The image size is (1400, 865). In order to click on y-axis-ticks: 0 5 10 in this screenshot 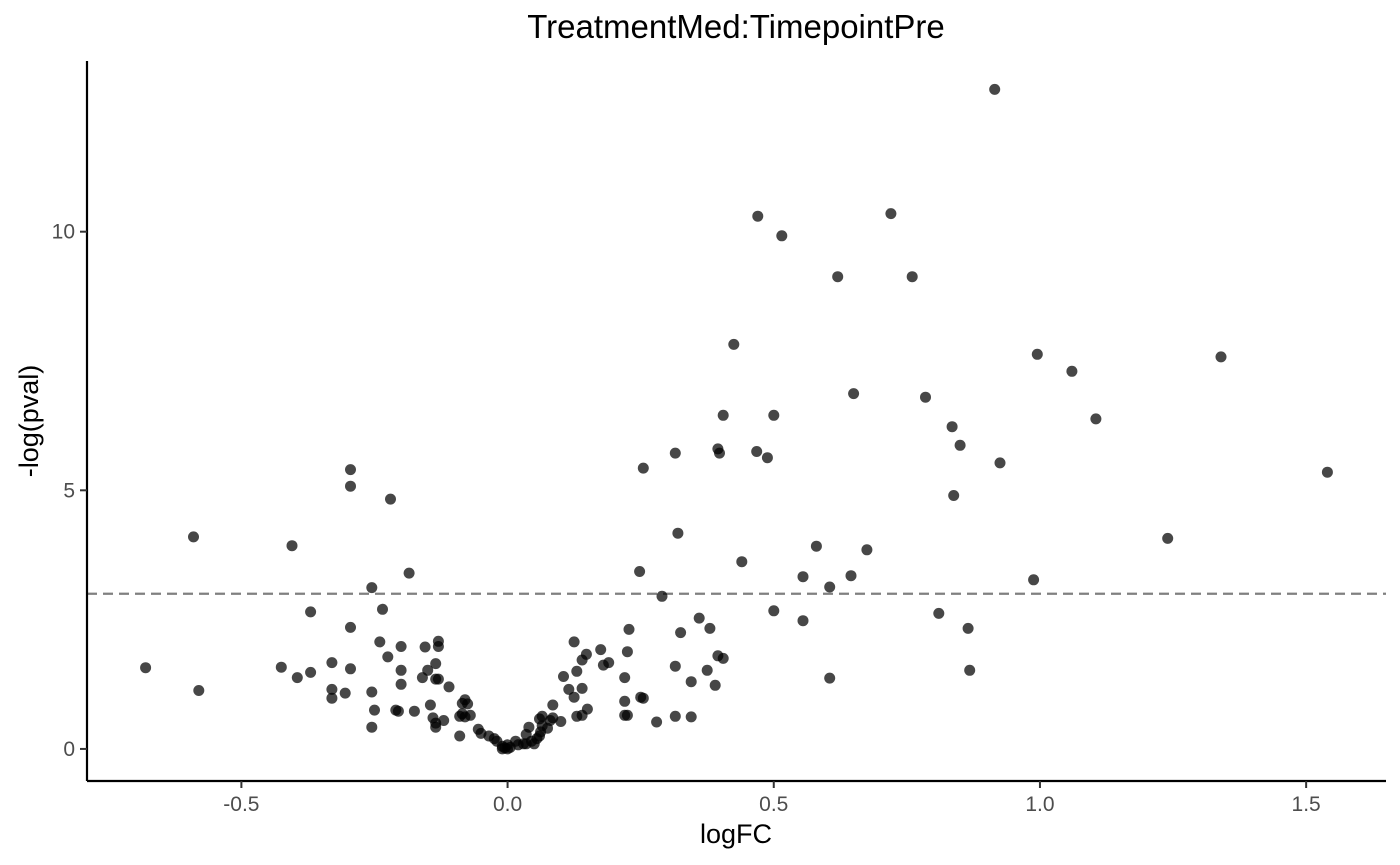, I will do `click(69, 491)`.